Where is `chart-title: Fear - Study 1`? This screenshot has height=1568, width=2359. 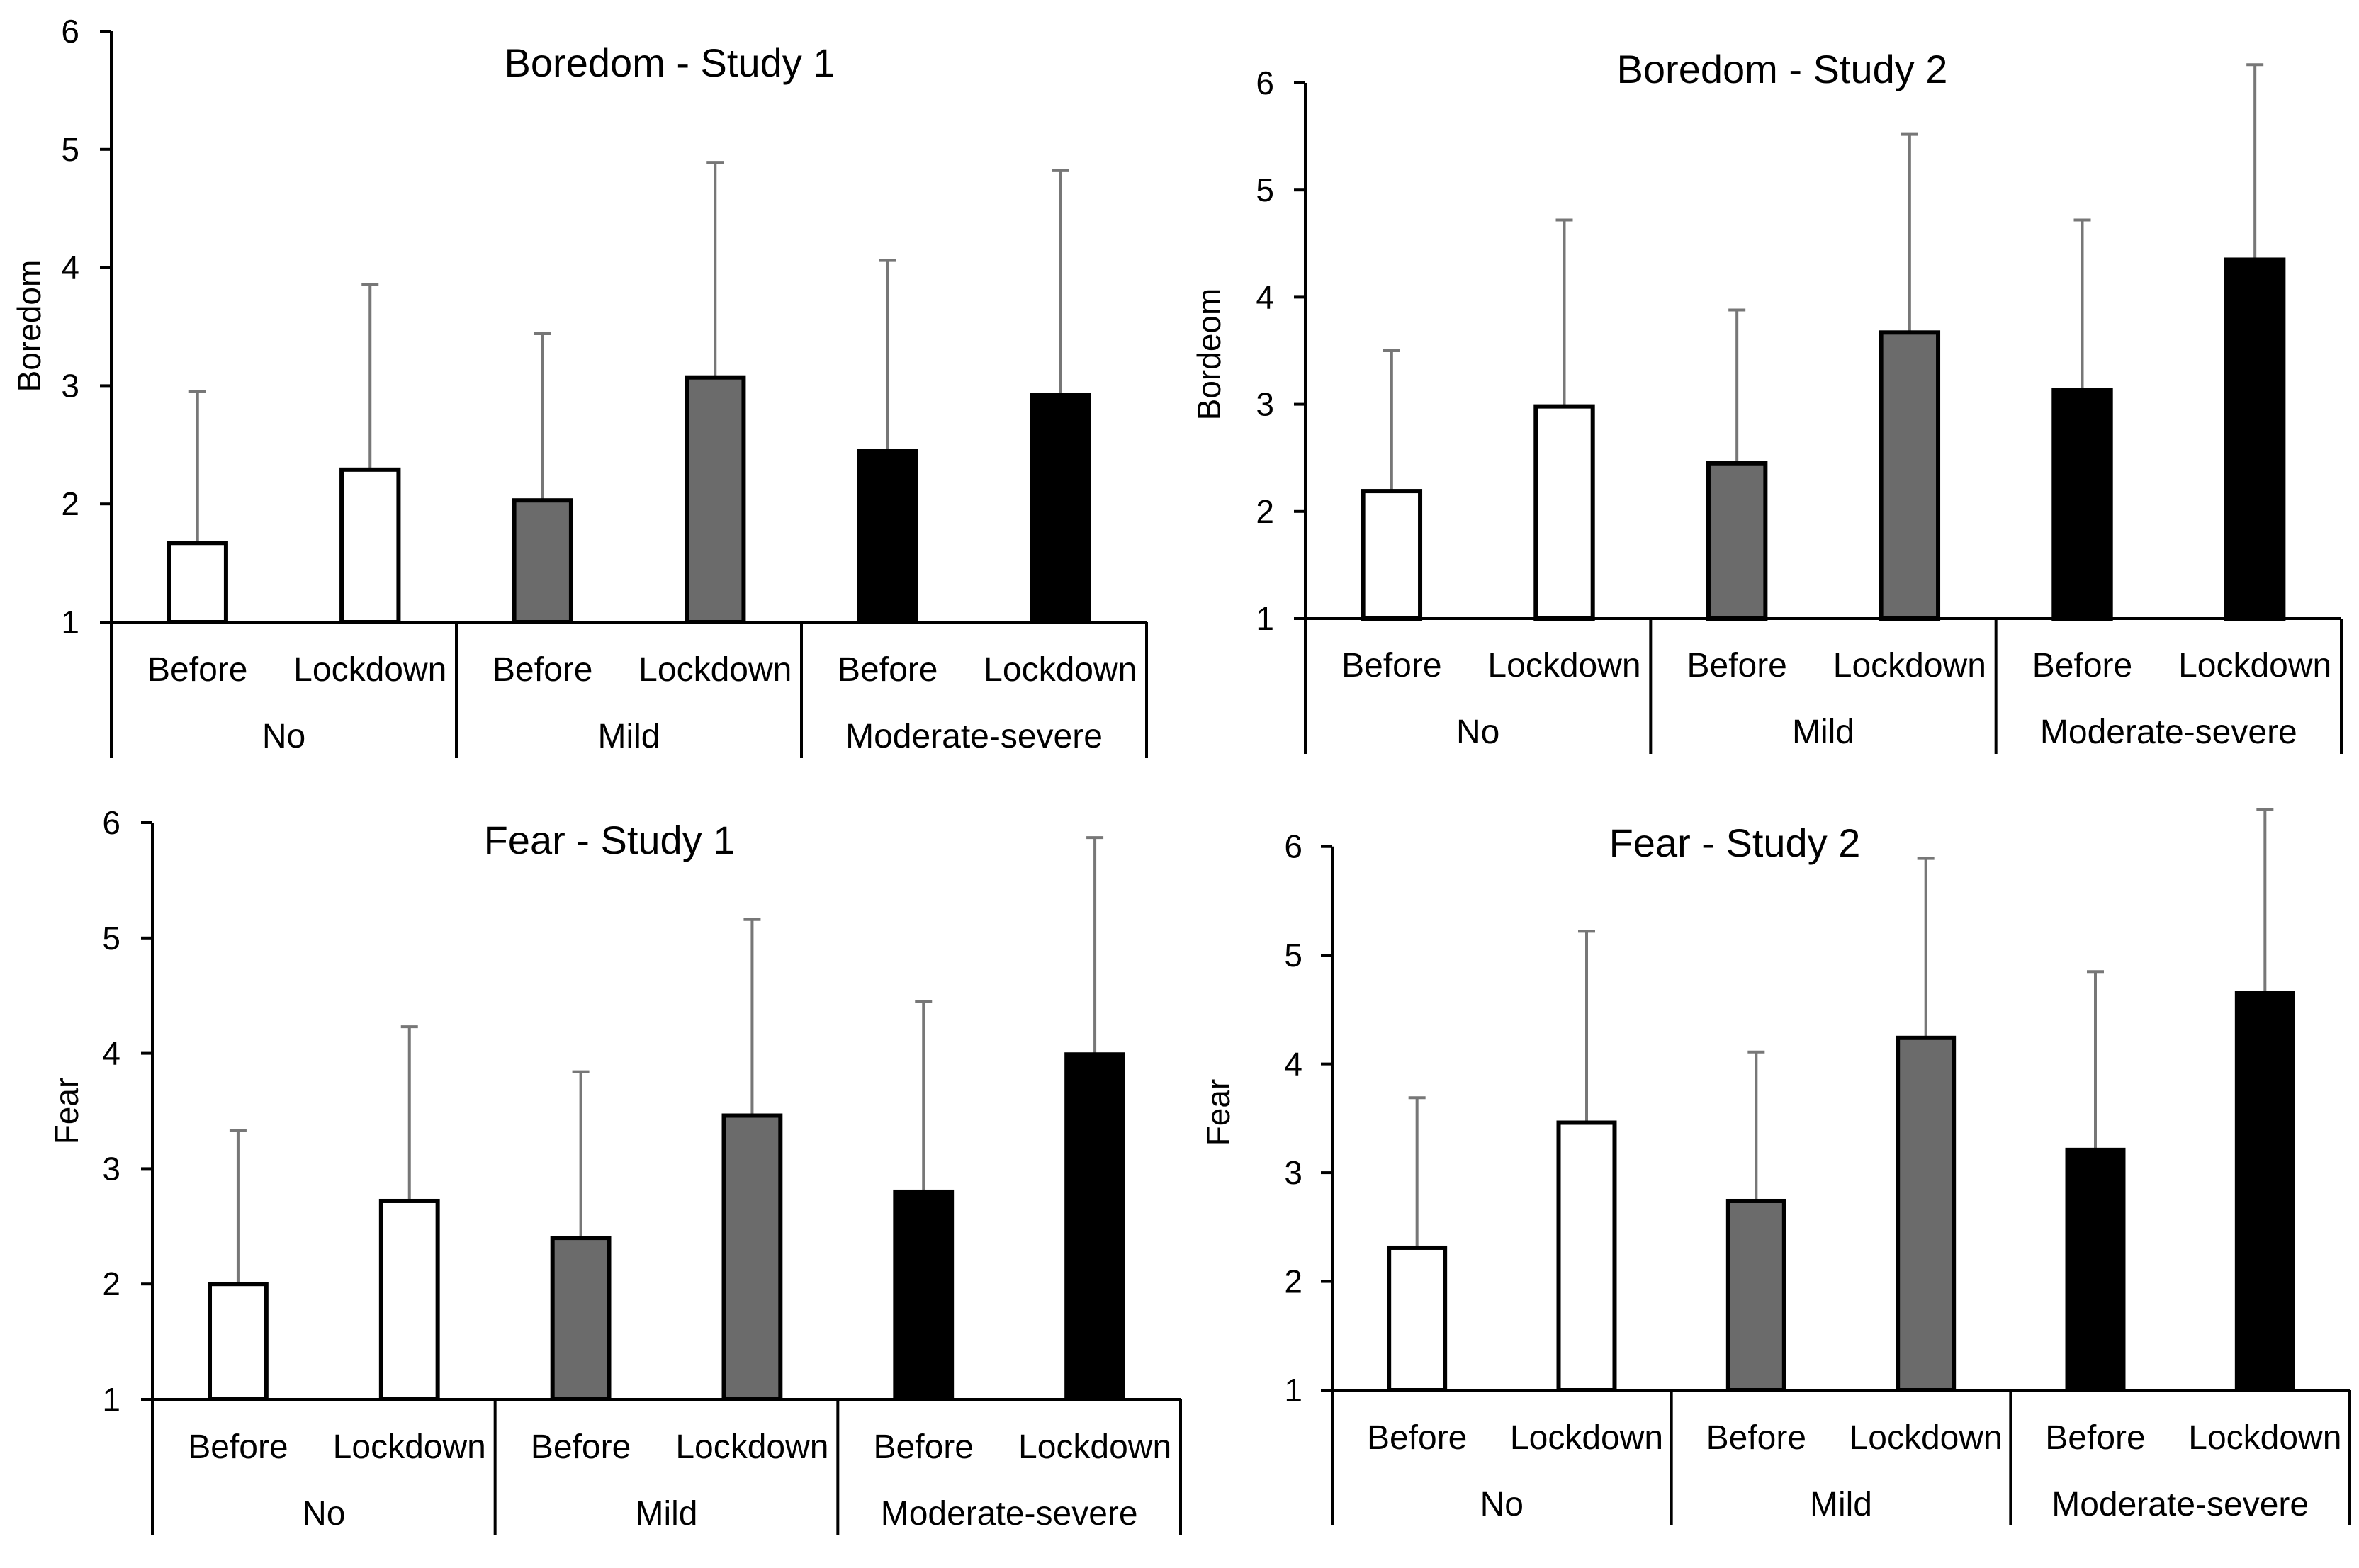 chart-title: Fear - Study 1 is located at coordinates (610, 840).